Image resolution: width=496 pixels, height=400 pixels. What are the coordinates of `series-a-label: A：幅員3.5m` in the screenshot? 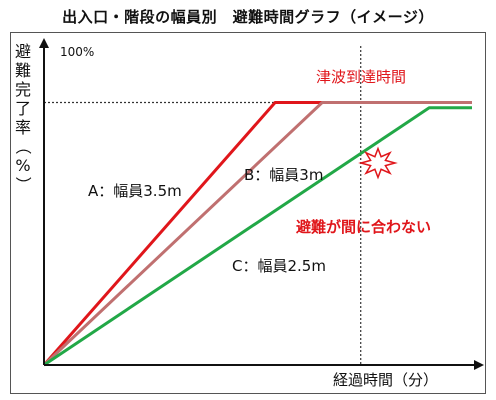 It's located at (135, 191).